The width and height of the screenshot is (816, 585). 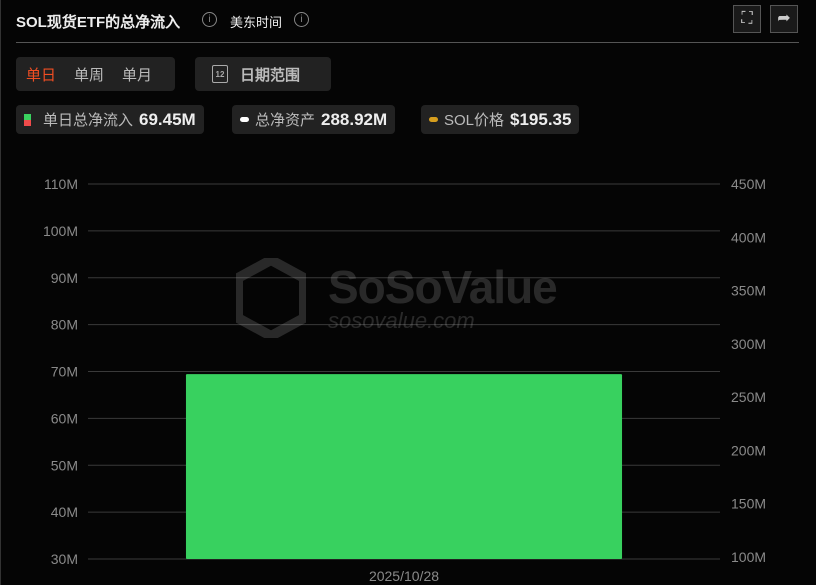 What do you see at coordinates (64, 465) in the screenshot?
I see `y-left-tick-label: 50M` at bounding box center [64, 465].